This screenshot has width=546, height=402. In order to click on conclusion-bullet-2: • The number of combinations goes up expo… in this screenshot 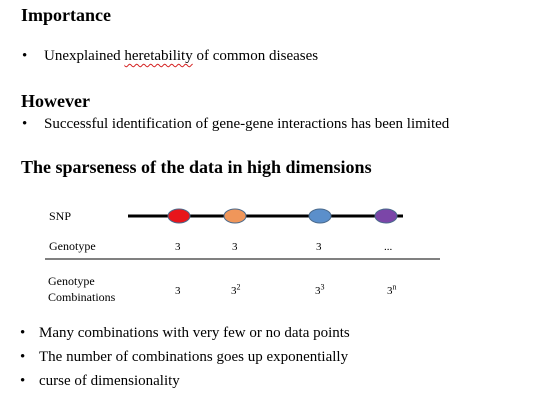, I will do `click(184, 357)`.